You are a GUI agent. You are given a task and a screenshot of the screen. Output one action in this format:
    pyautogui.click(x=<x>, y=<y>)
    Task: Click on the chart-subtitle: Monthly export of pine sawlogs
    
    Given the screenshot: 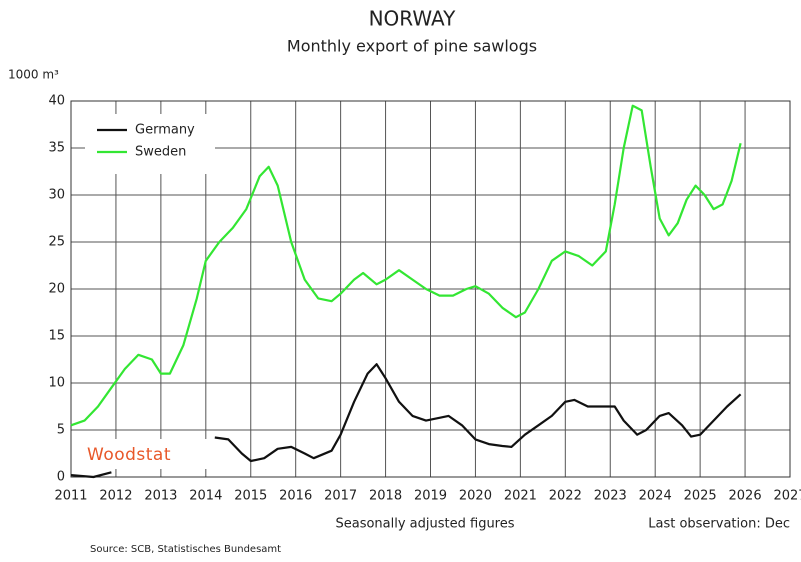 What is the action you would take?
    pyautogui.click(x=412, y=46)
    